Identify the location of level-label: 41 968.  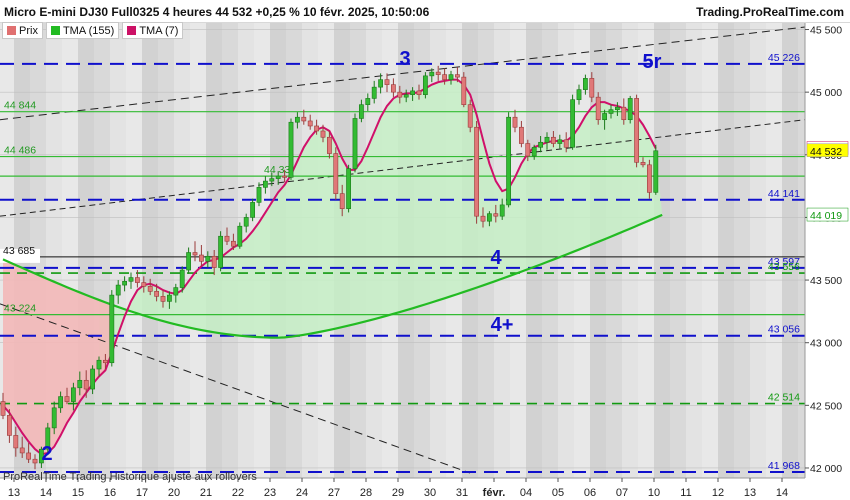
(784, 466).